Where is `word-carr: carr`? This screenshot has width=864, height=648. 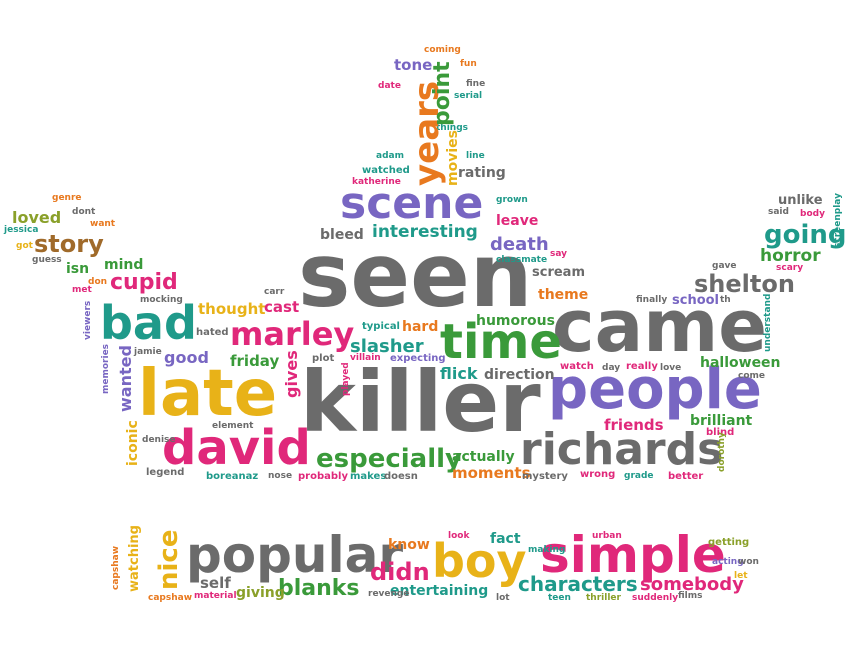 word-carr: carr is located at coordinates (274, 292).